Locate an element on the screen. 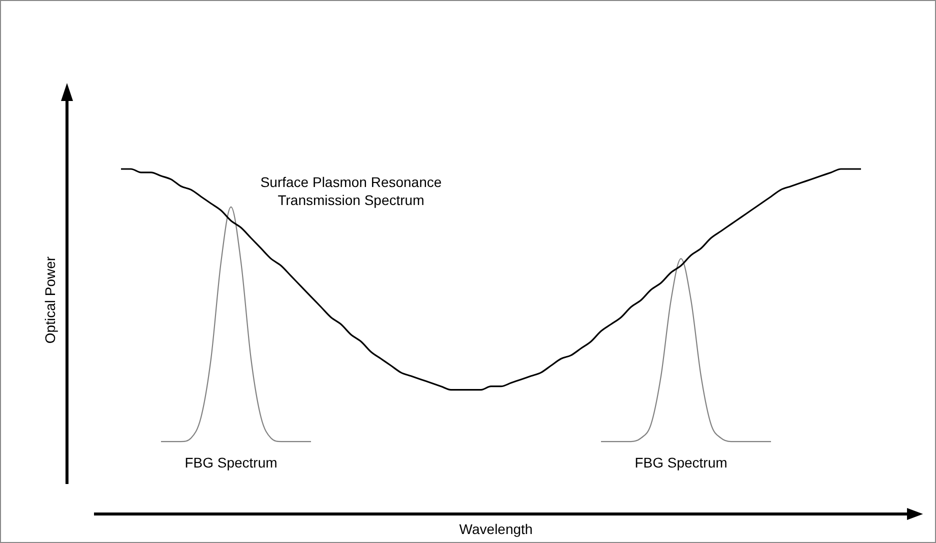 This screenshot has width=936, height=543. series-label: Surface Plasmon Resonance Transmission Spectrum is located at coordinates (351, 191).